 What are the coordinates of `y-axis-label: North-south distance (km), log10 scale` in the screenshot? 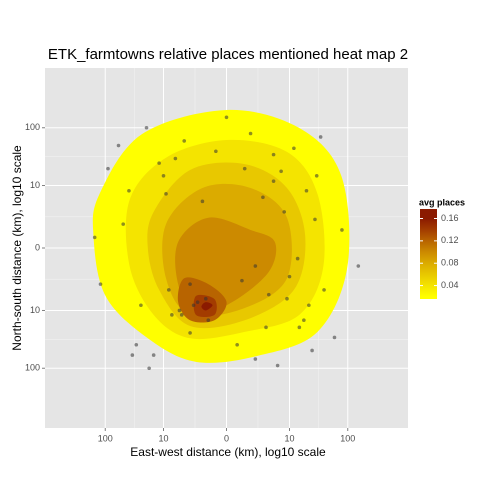 It's located at (17, 248).